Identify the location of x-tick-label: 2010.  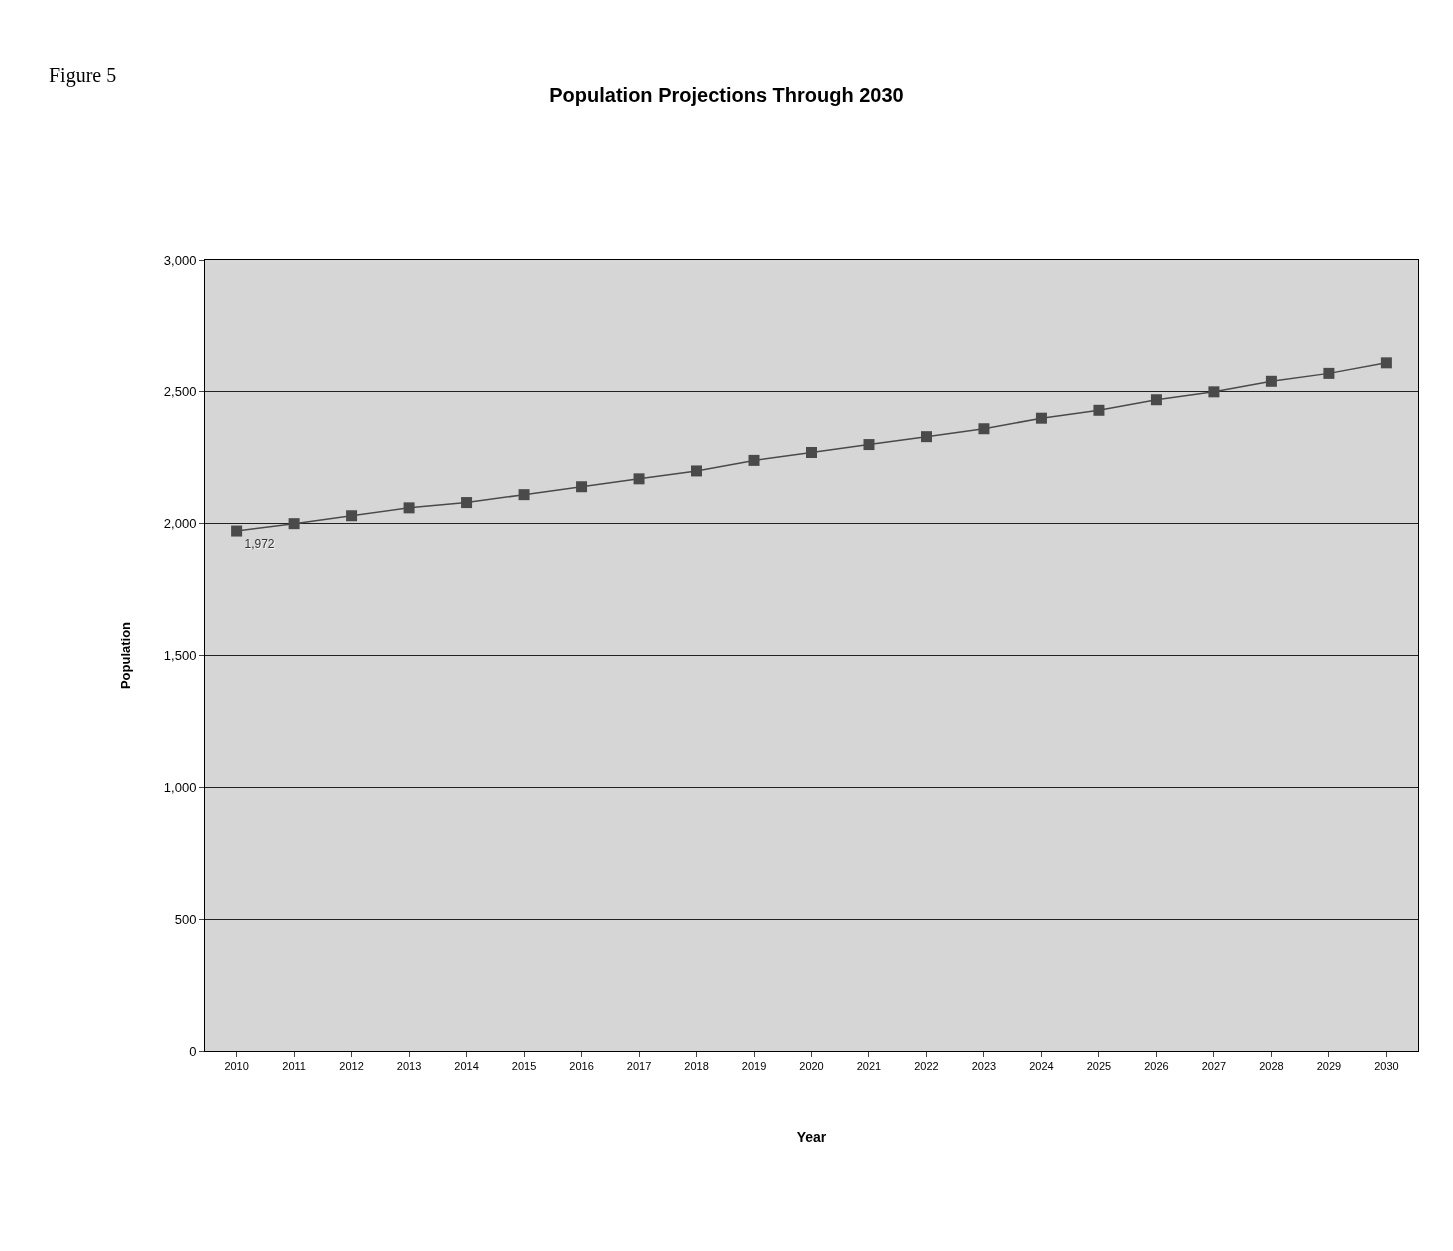
(236, 1066).